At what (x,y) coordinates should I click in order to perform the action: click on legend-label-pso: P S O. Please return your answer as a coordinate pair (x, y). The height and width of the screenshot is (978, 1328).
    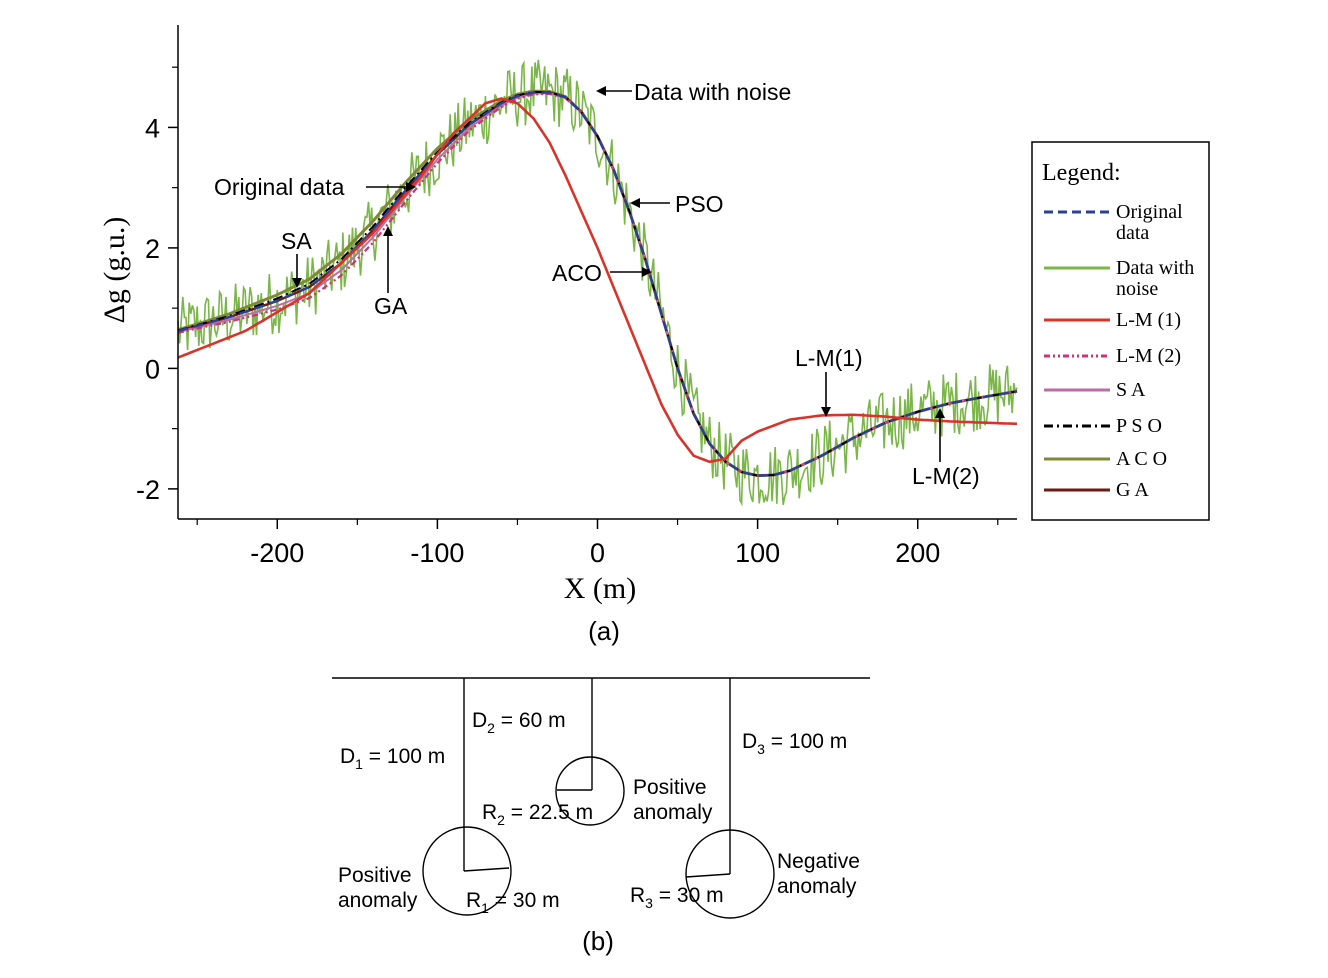
    Looking at the image, I should click on (1139, 426).